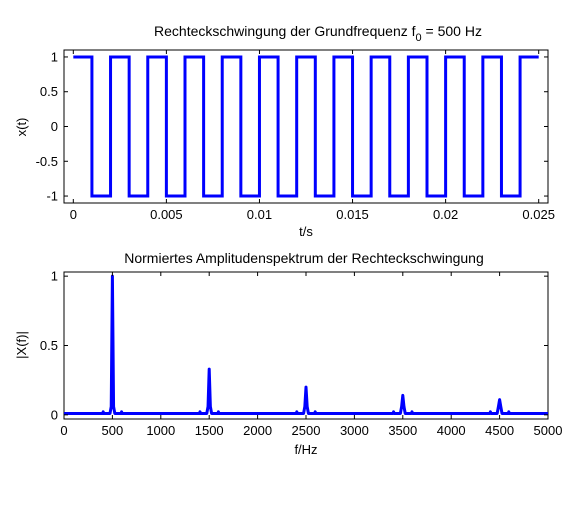 Image resolution: width=580 pixels, height=512 pixels. I want to click on plot2-xtick-label: 3500, so click(402, 430).